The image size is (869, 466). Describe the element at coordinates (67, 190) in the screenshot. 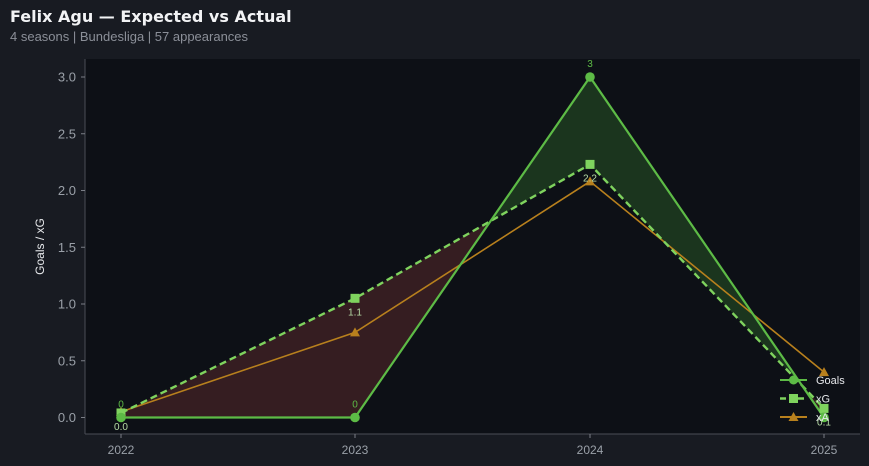

I see `y-tick-label: 2.0` at that location.